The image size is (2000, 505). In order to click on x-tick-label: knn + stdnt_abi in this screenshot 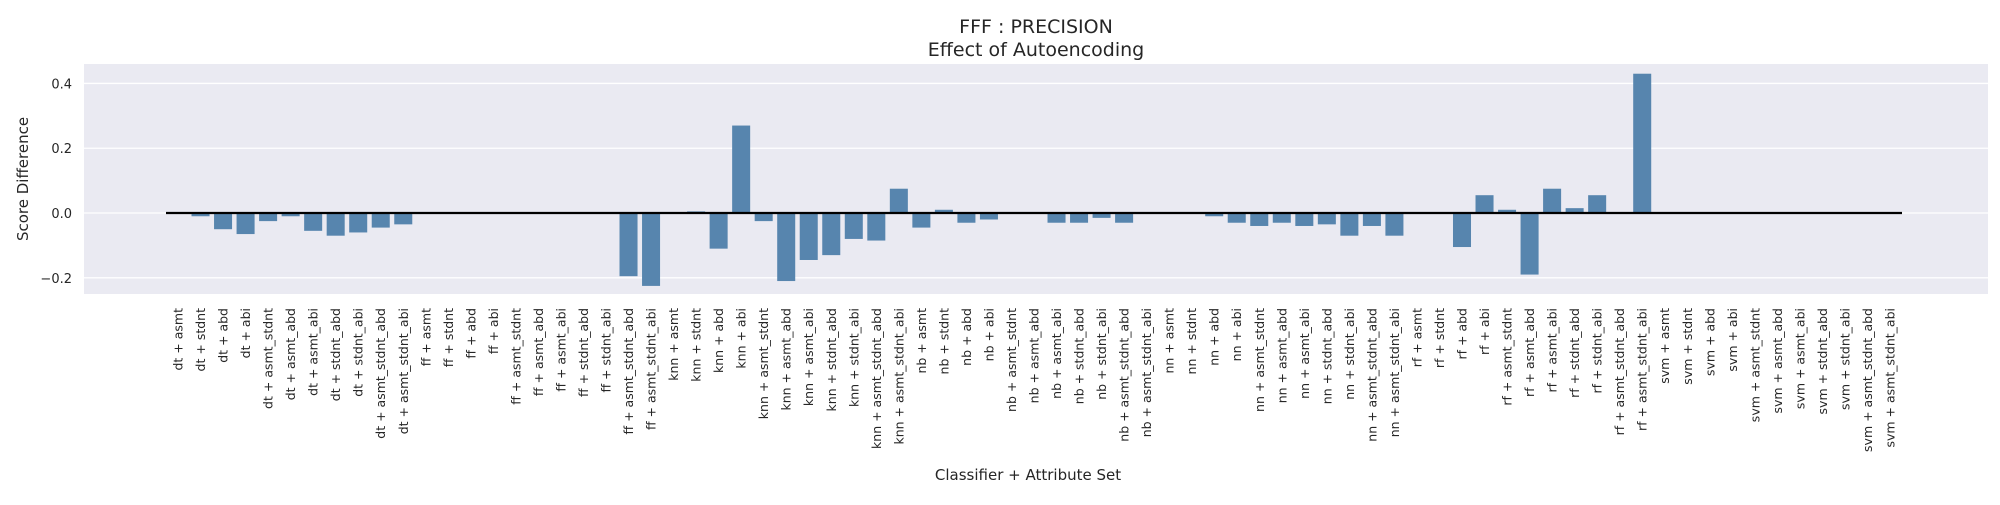, I will do `click(853, 357)`.